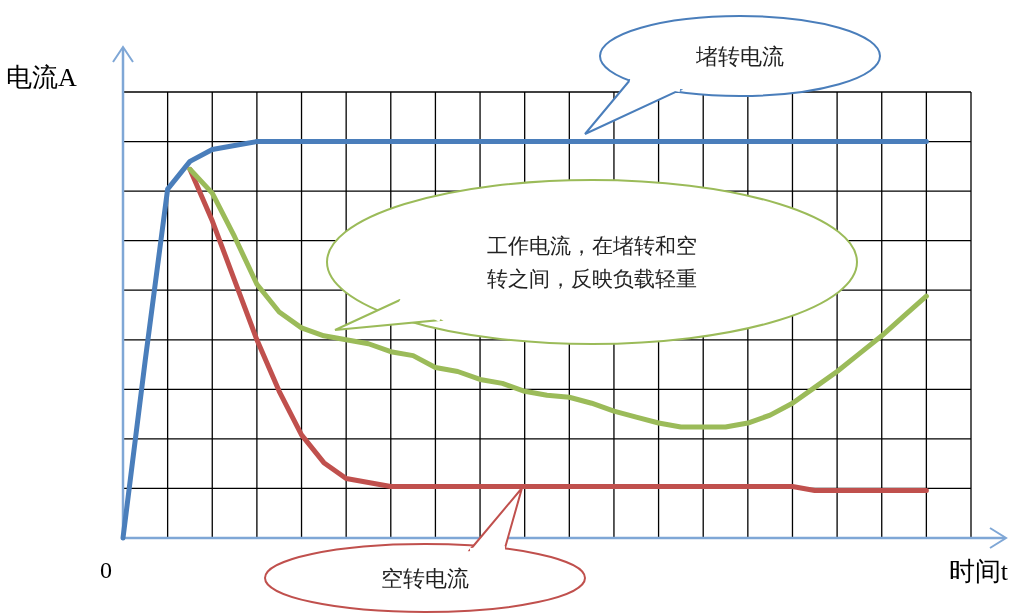  What do you see at coordinates (106, 570) in the screenshot?
I see `text: 0` at bounding box center [106, 570].